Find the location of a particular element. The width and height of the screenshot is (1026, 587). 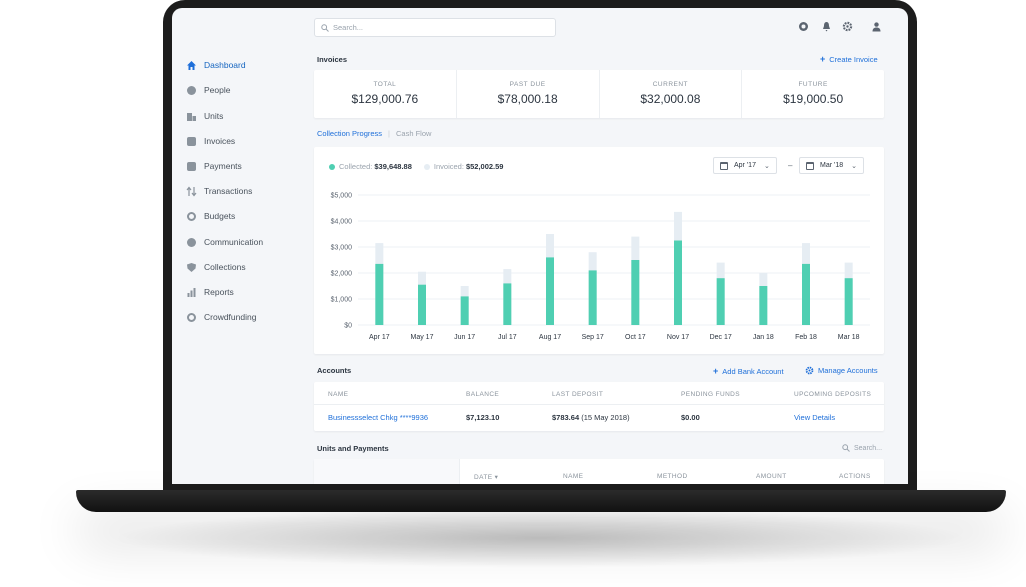

y-tick-label: $1,000 is located at coordinates (342, 300).